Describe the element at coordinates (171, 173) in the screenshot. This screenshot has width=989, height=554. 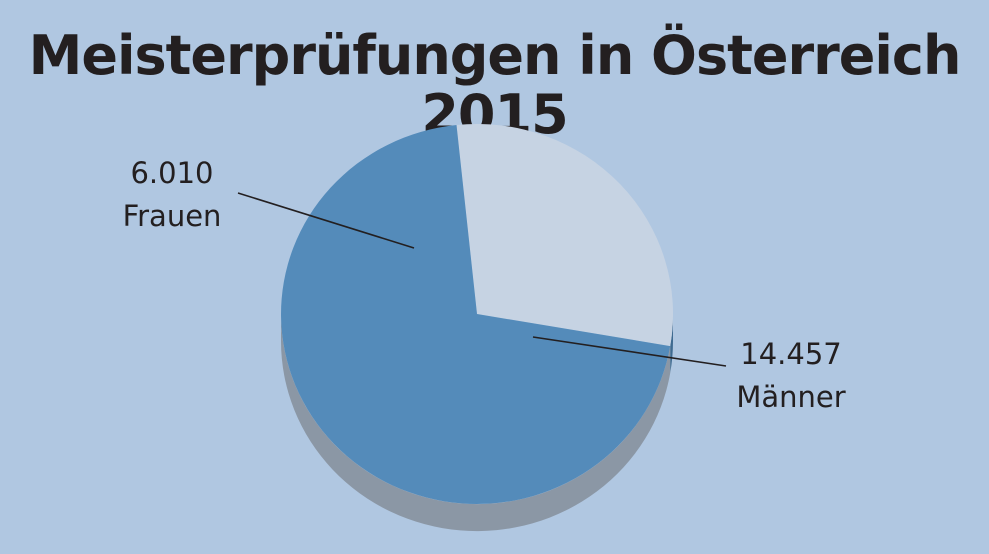
I see `slice-value-frauen: 6.010` at that location.